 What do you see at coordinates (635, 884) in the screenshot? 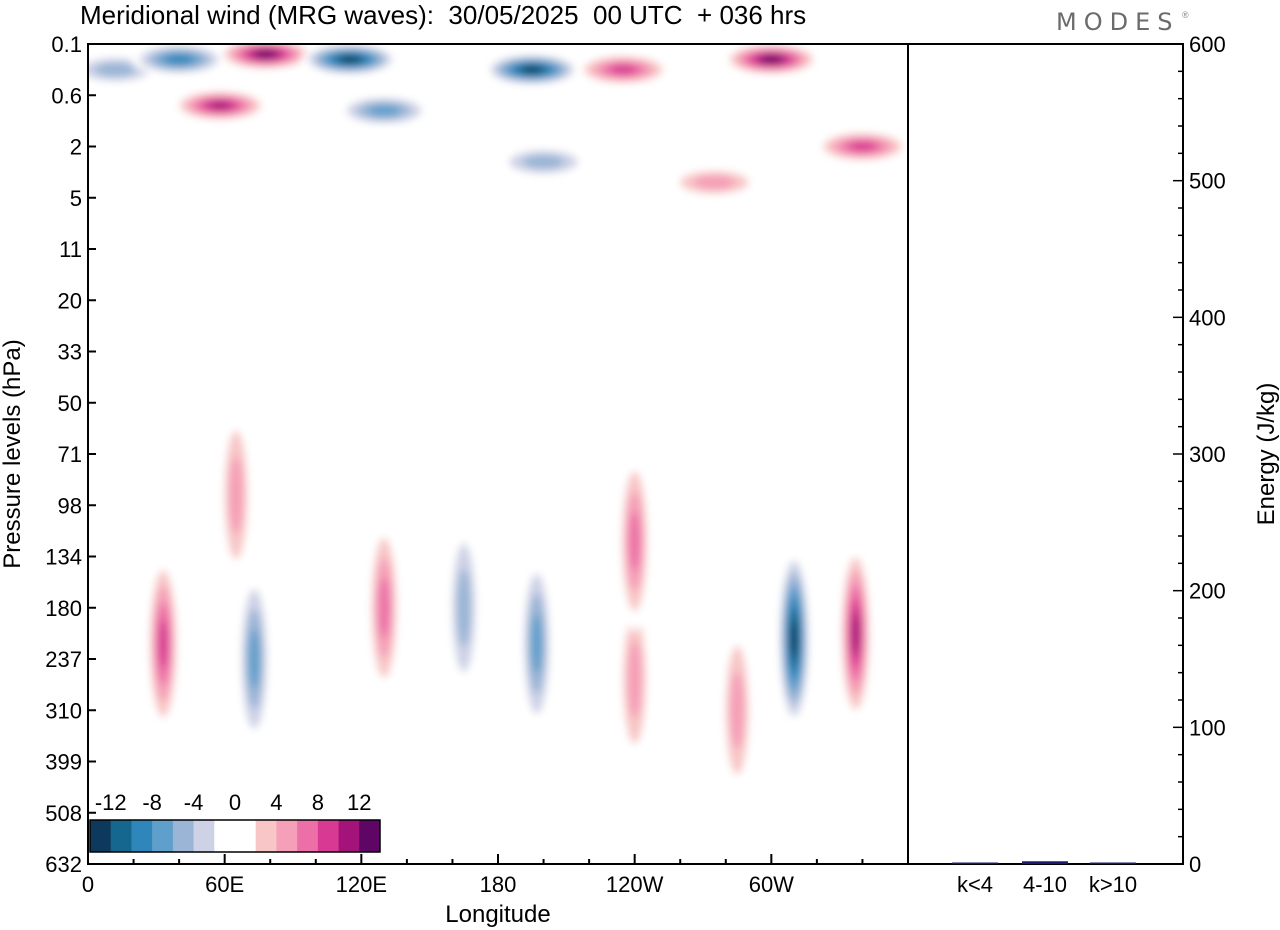
I see `x-tick-label: 120W` at bounding box center [635, 884].